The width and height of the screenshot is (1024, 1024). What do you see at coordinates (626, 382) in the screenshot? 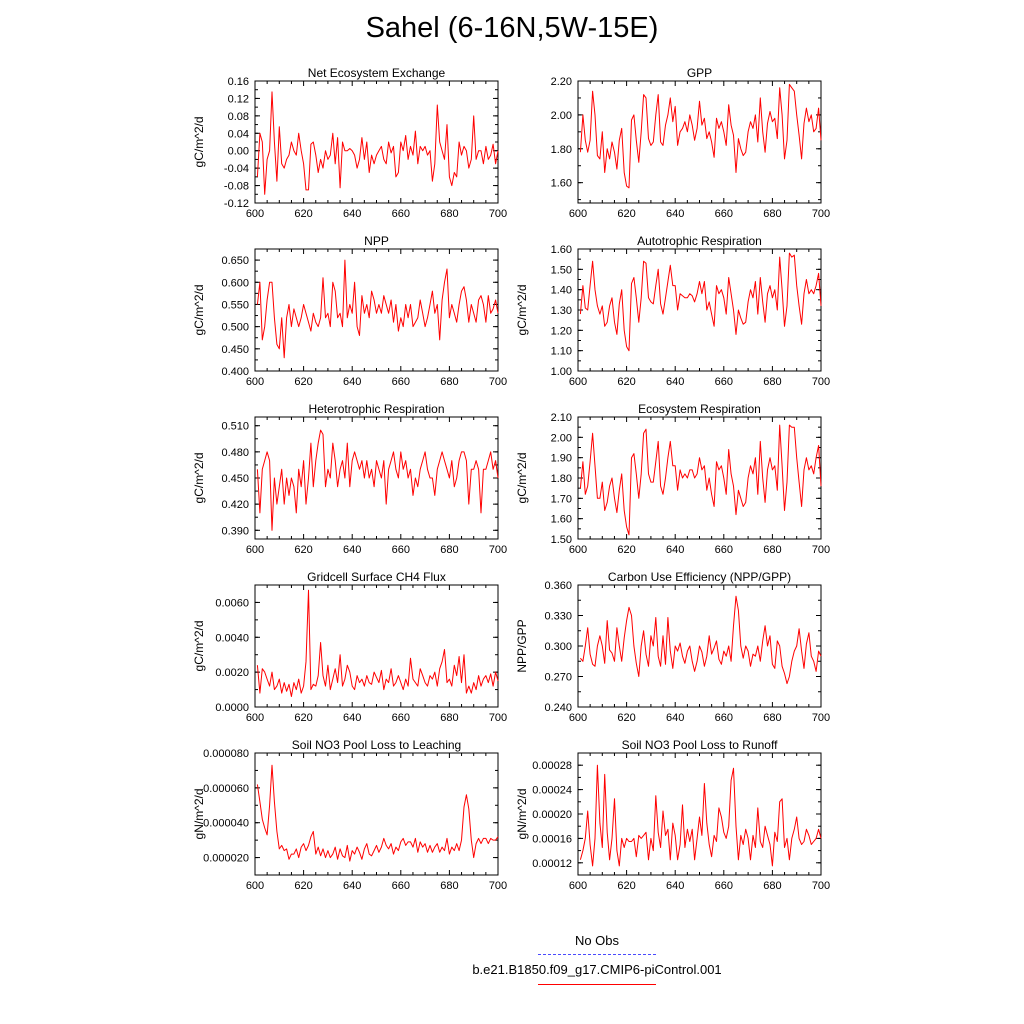
I see `panel-4-xtick-label: 620` at bounding box center [626, 382].